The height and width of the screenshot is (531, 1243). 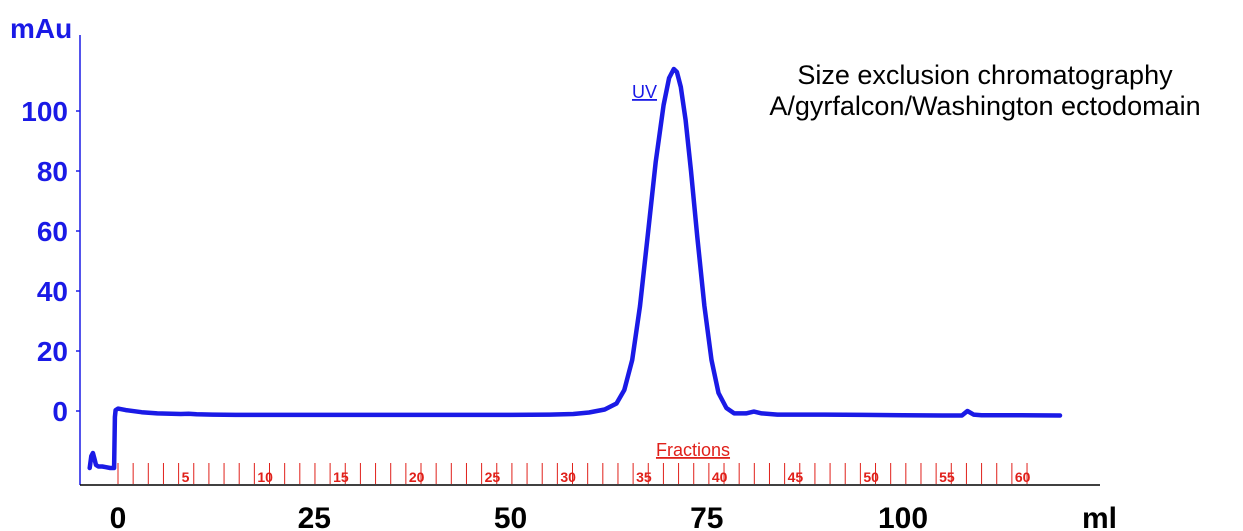 I want to click on chart-title-line-1: Size exclusion chromatography, so click(x=985, y=75).